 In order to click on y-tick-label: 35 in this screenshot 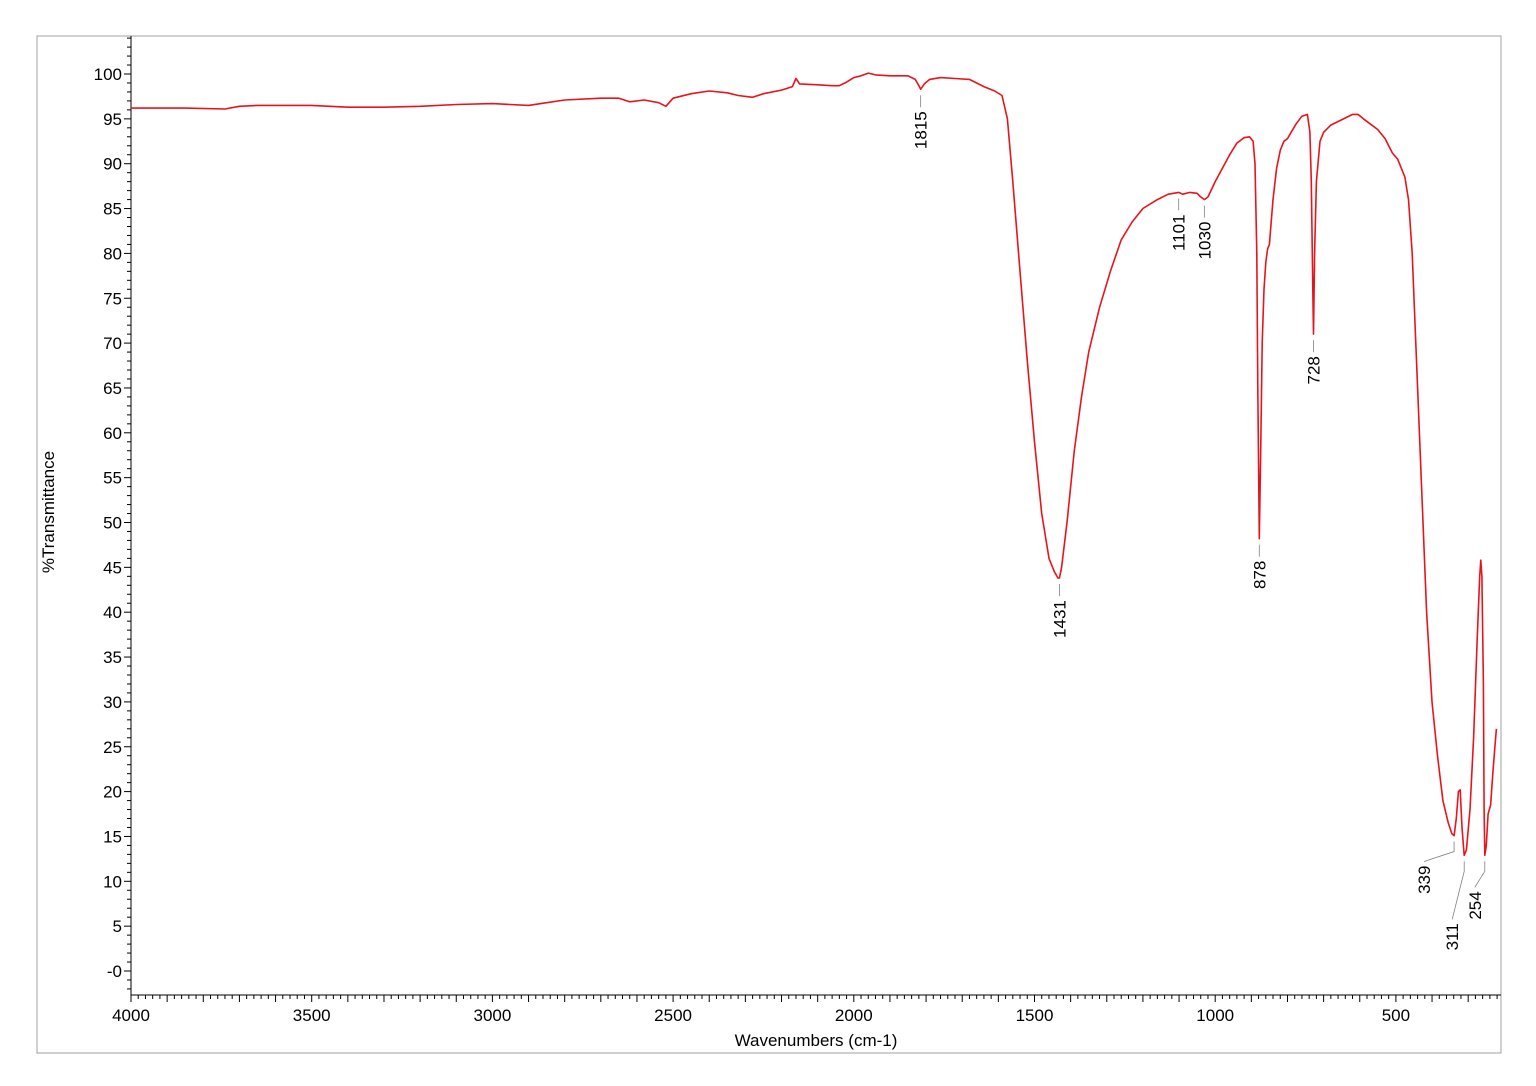, I will do `click(112, 657)`.